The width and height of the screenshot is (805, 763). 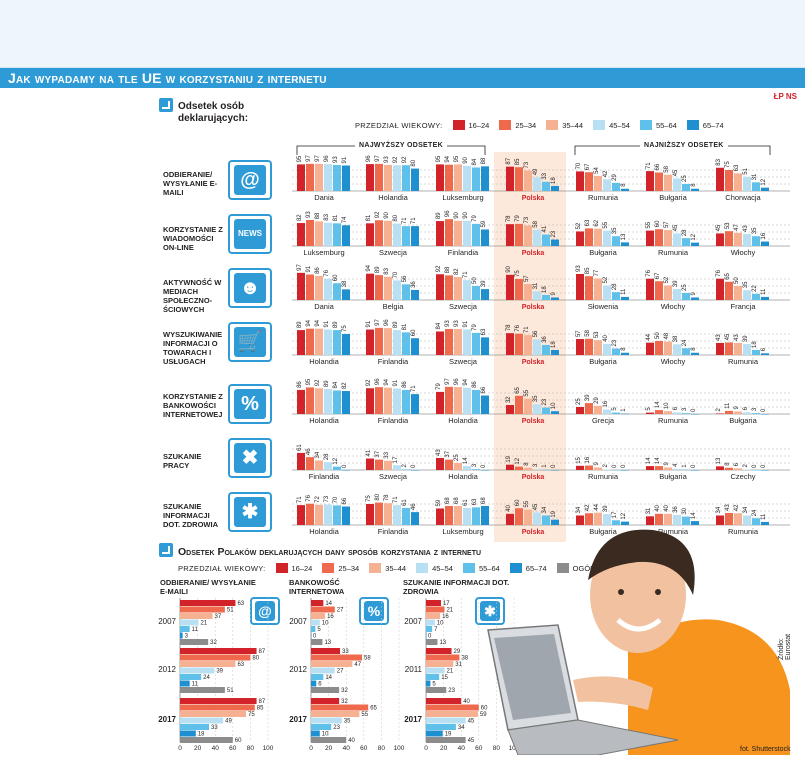 What do you see at coordinates (719, 227) in the screenshot?
I see `data-label: 45` at bounding box center [719, 227].